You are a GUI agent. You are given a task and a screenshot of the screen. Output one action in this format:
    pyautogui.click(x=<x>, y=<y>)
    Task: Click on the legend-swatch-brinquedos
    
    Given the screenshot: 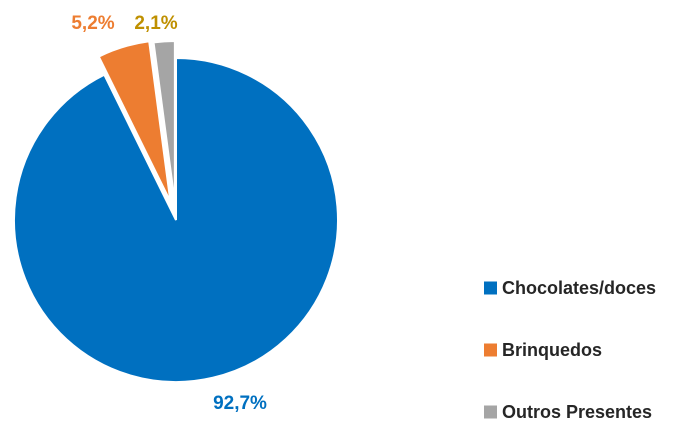 What is the action you would take?
    pyautogui.click(x=490, y=350)
    